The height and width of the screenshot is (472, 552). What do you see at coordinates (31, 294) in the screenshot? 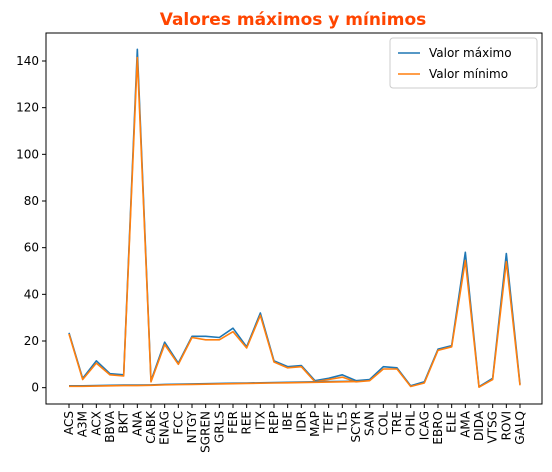
I see `y-tick-label: 40` at bounding box center [31, 294].